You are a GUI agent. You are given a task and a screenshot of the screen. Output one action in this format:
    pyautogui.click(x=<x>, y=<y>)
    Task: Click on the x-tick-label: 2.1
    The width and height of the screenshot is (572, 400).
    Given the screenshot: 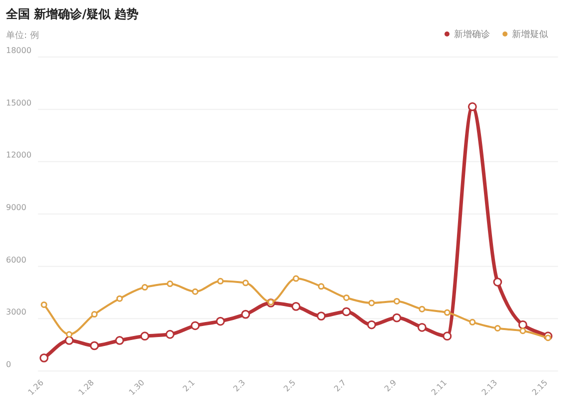 What is the action you would take?
    pyautogui.click(x=189, y=386)
    